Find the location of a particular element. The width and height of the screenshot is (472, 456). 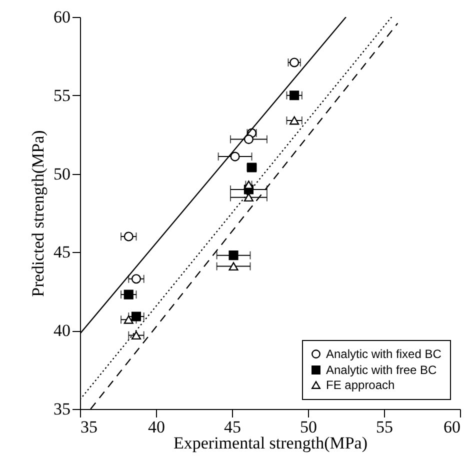

y-tick-label: 45 is located at coordinates (62, 252).